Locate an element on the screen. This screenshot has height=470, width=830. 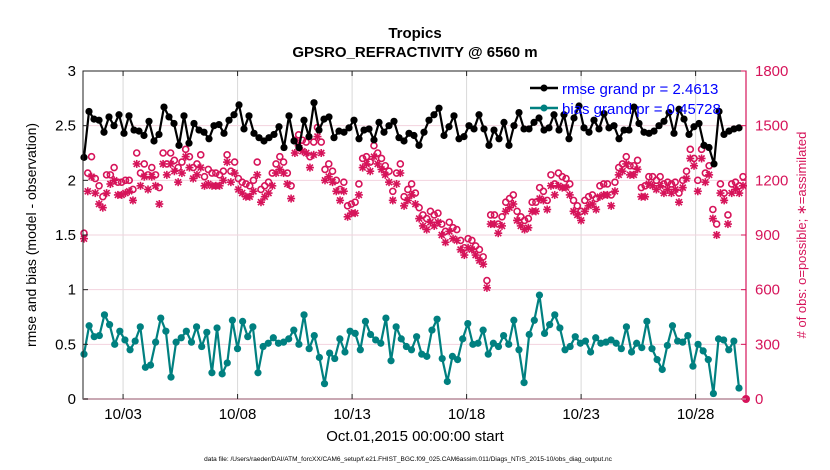
legend-rmse-label: rmse grand pr = 2.4613 is located at coordinates (640, 89).